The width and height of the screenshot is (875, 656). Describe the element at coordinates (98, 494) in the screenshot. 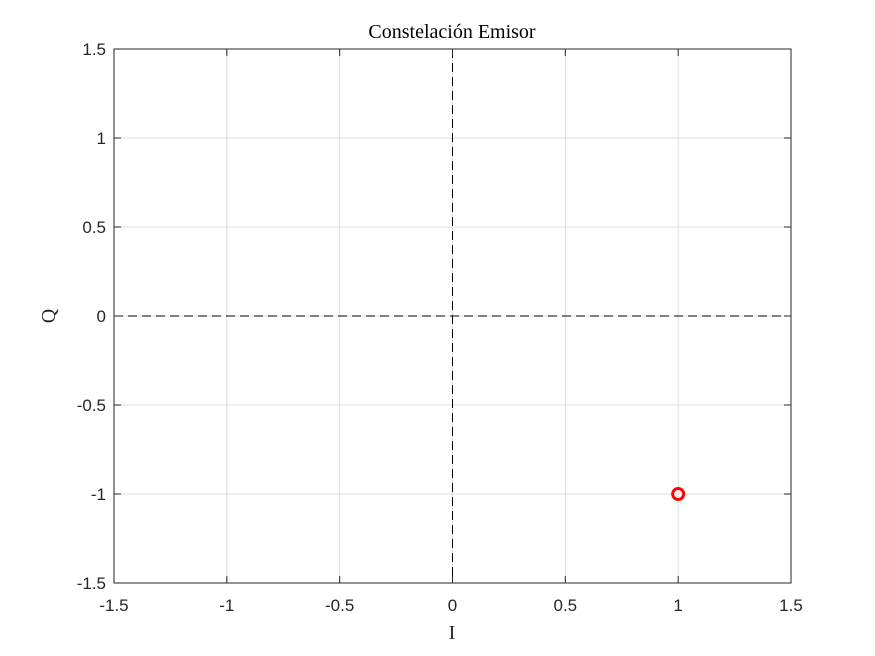

I see `y-tick-label: -1` at that location.